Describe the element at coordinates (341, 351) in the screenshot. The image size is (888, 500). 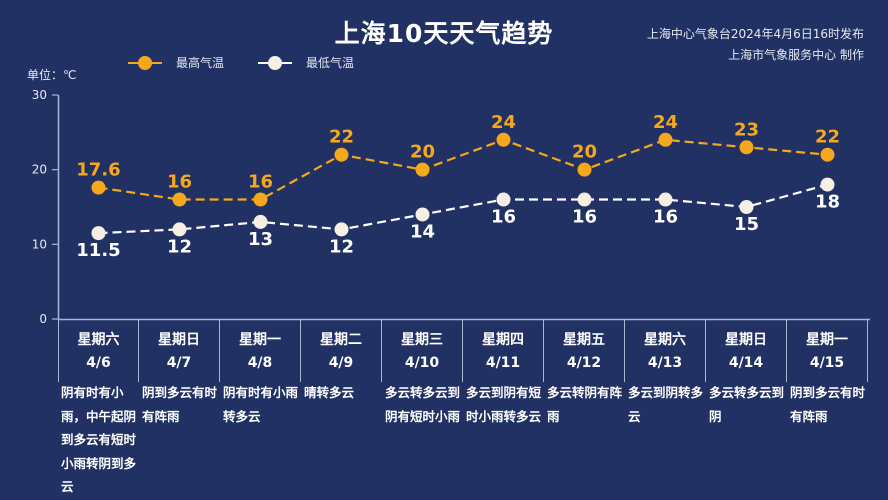
I see `day-header: 星期二 4/9` at that location.